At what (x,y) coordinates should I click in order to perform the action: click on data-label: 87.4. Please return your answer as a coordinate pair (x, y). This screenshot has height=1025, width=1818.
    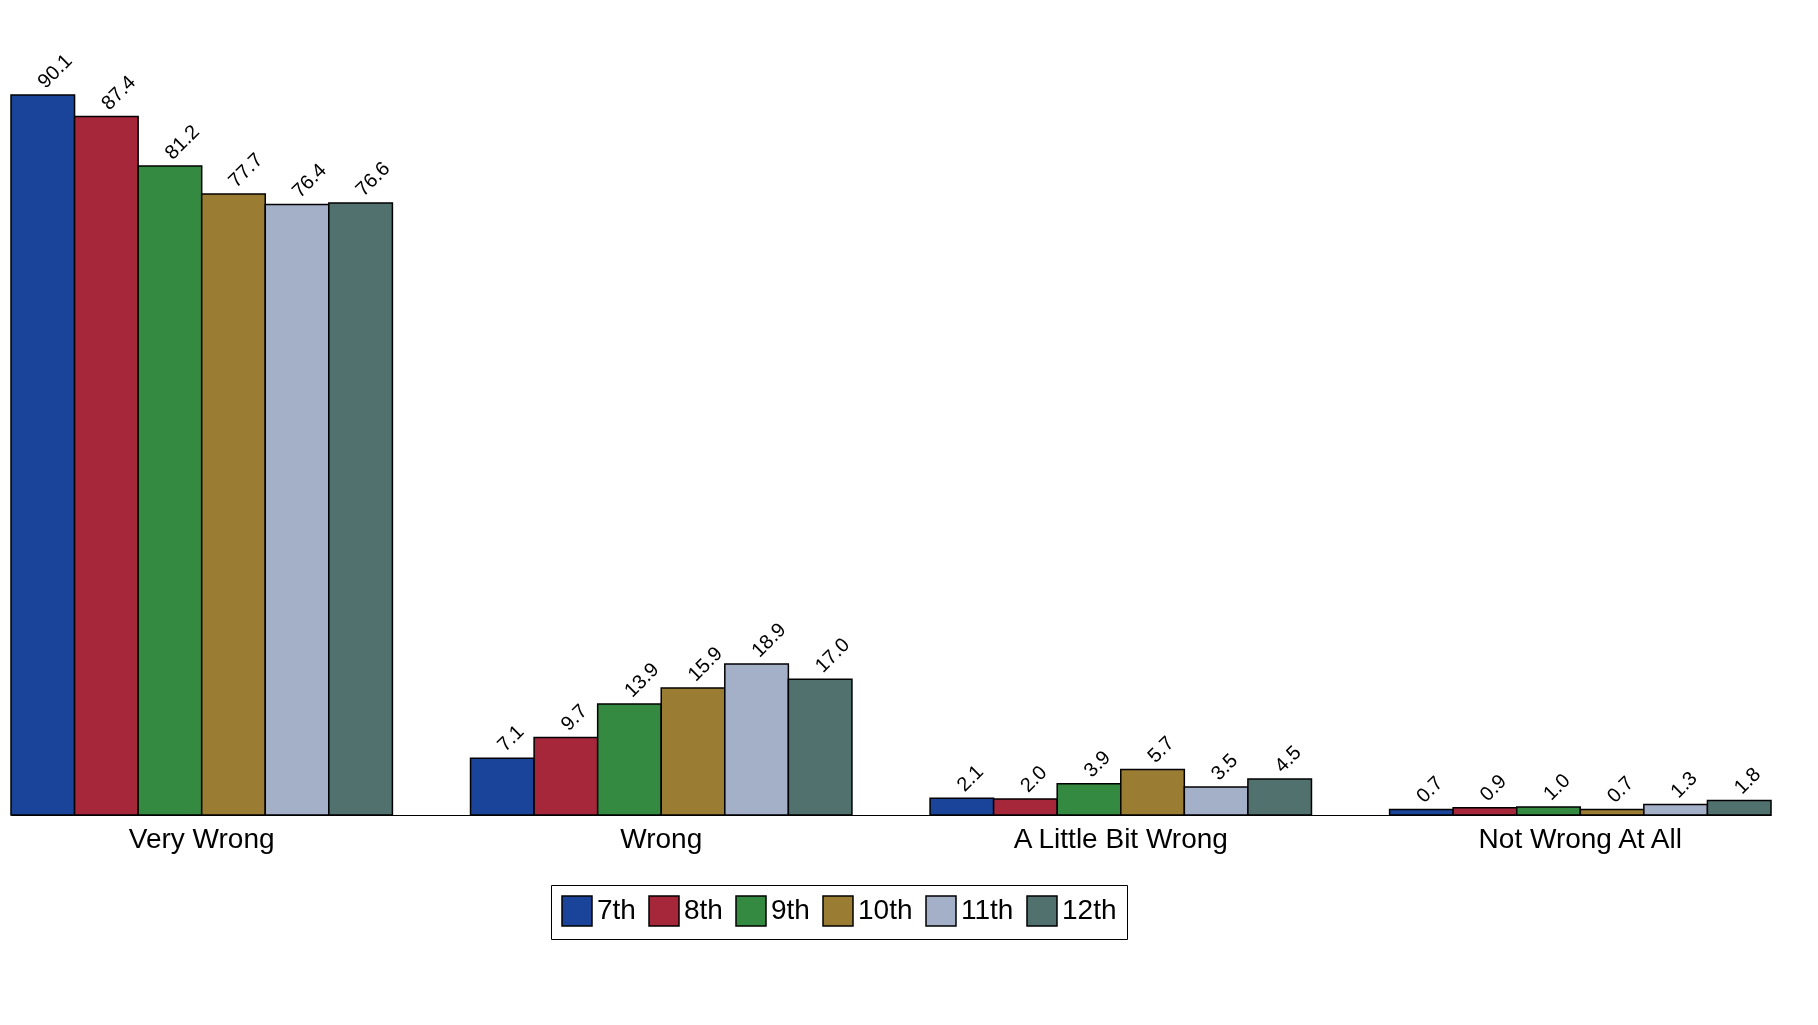
    Looking at the image, I should click on (118, 92).